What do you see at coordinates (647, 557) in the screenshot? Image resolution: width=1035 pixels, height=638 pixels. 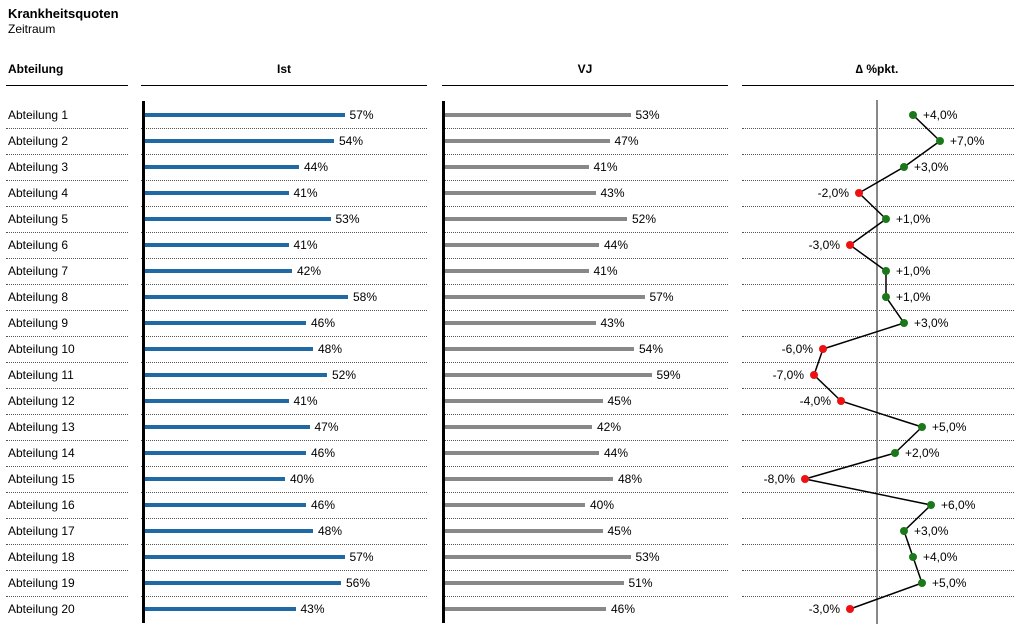 I see `vj-value-label: 53%` at bounding box center [647, 557].